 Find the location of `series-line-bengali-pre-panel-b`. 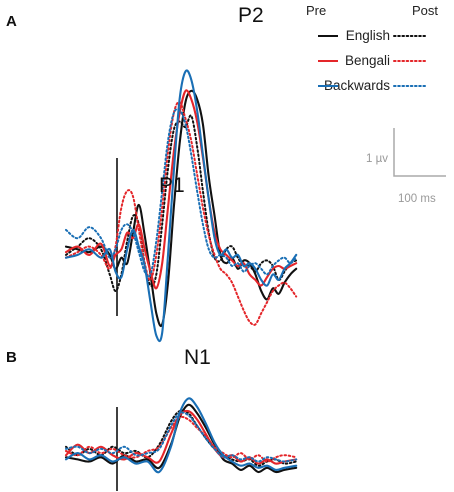

series-line-bengali-pre-panel-b is located at coordinates (181, 437).